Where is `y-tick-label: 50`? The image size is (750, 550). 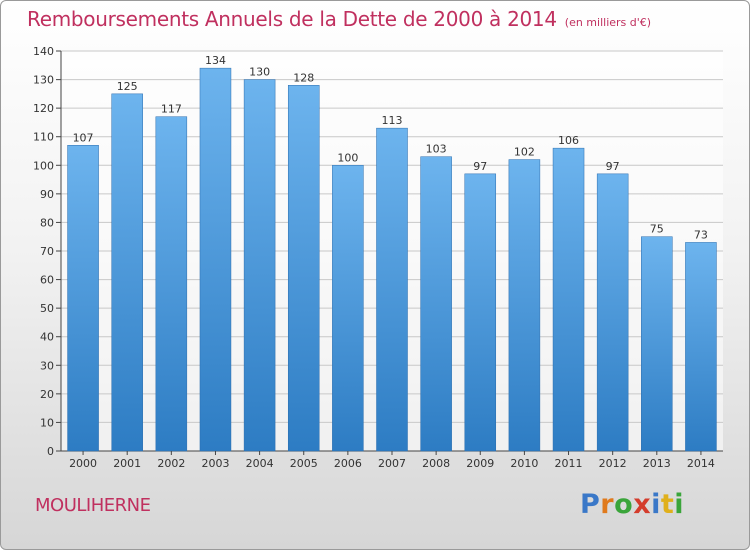 y-tick-label: 50 is located at coordinates (47, 308).